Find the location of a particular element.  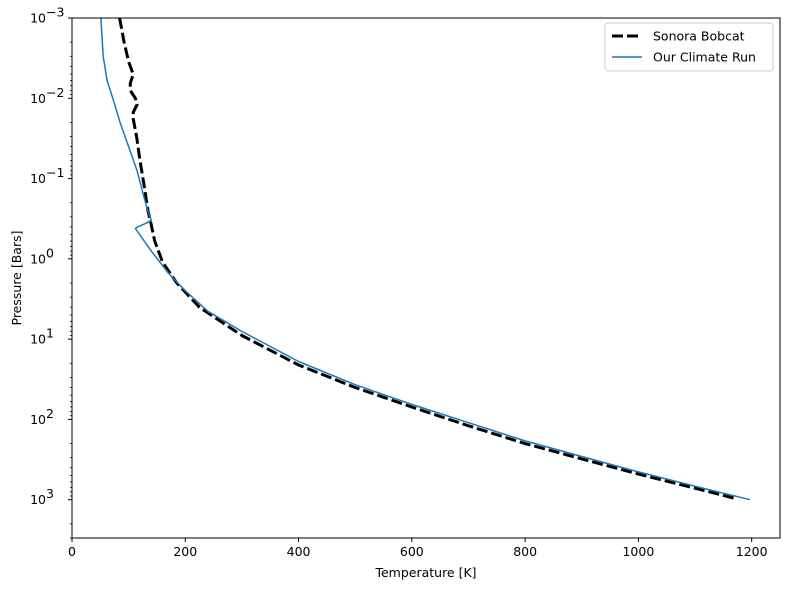

y-tick-exponent-6: 3 is located at coordinates (50, 493).